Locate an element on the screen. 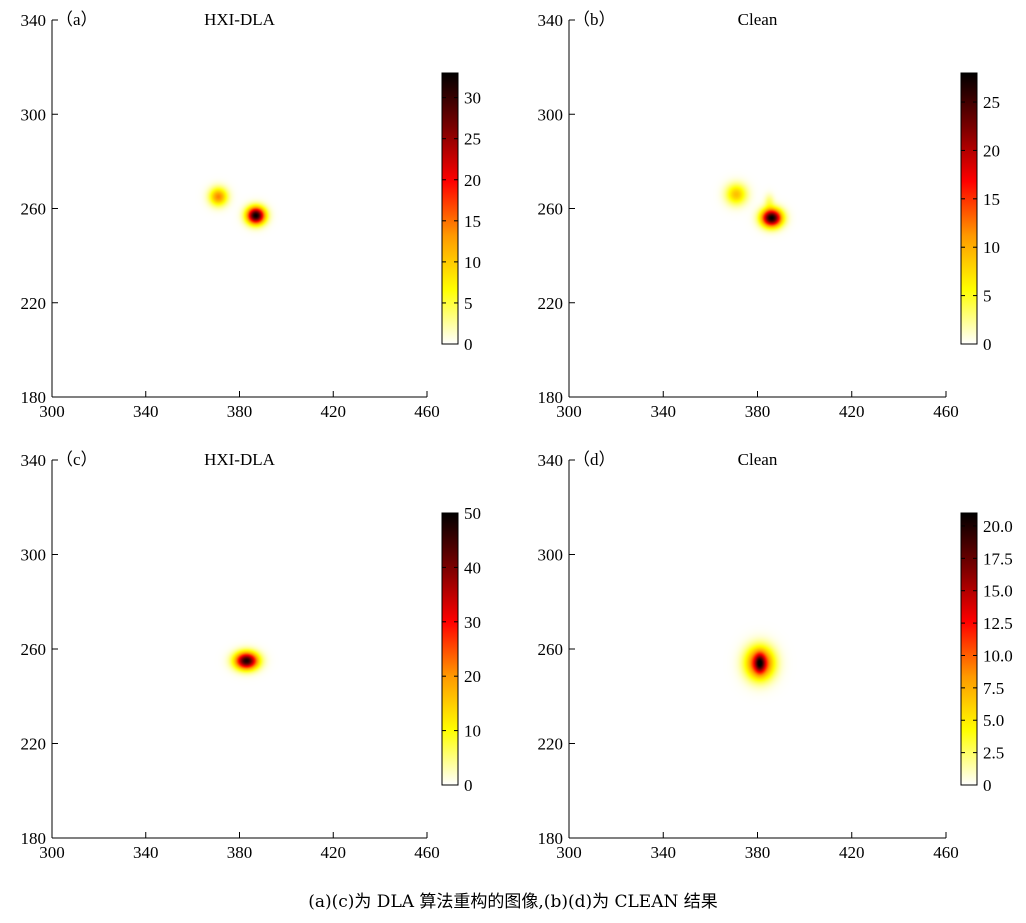 The height and width of the screenshot is (923, 1026). colorbar-tick-label: 17.5 is located at coordinates (998, 558).